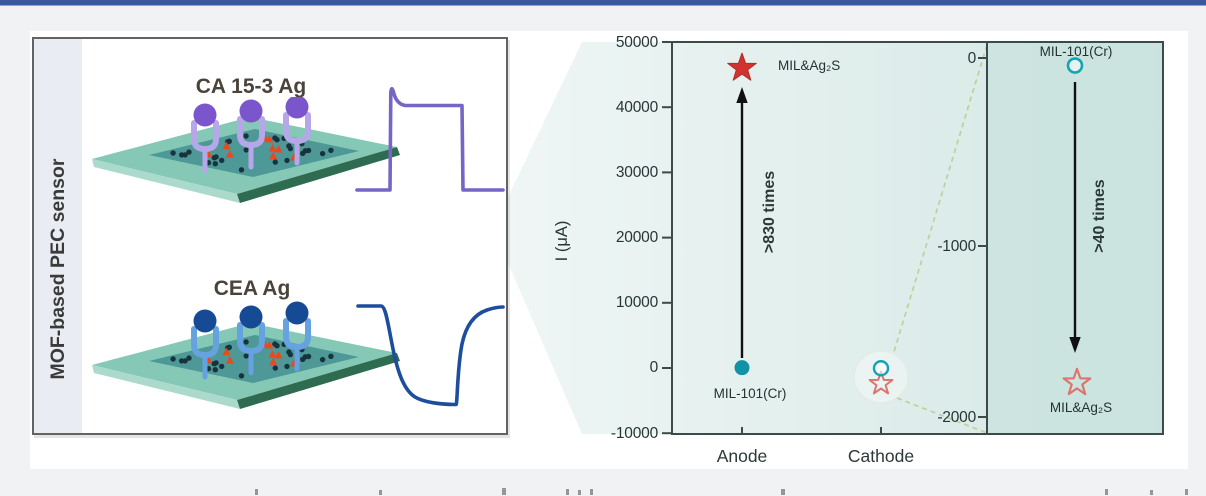 This screenshot has width=1206, height=496. What do you see at coordinates (603, 491) in the screenshot?
I see `cropped-caption-fragment` at bounding box center [603, 491].